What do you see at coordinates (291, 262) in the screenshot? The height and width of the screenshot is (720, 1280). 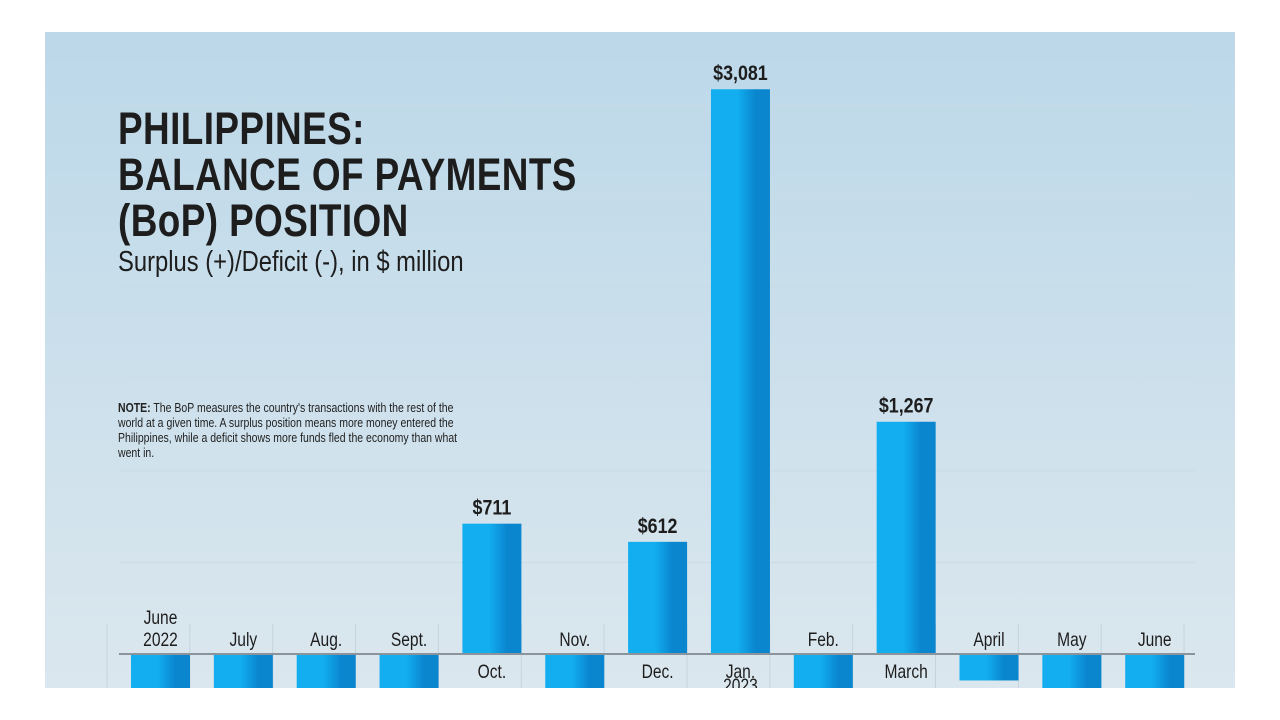 I see `chart-subtitle: Surplus (+)/Deficit (-), in $ million` at bounding box center [291, 262].